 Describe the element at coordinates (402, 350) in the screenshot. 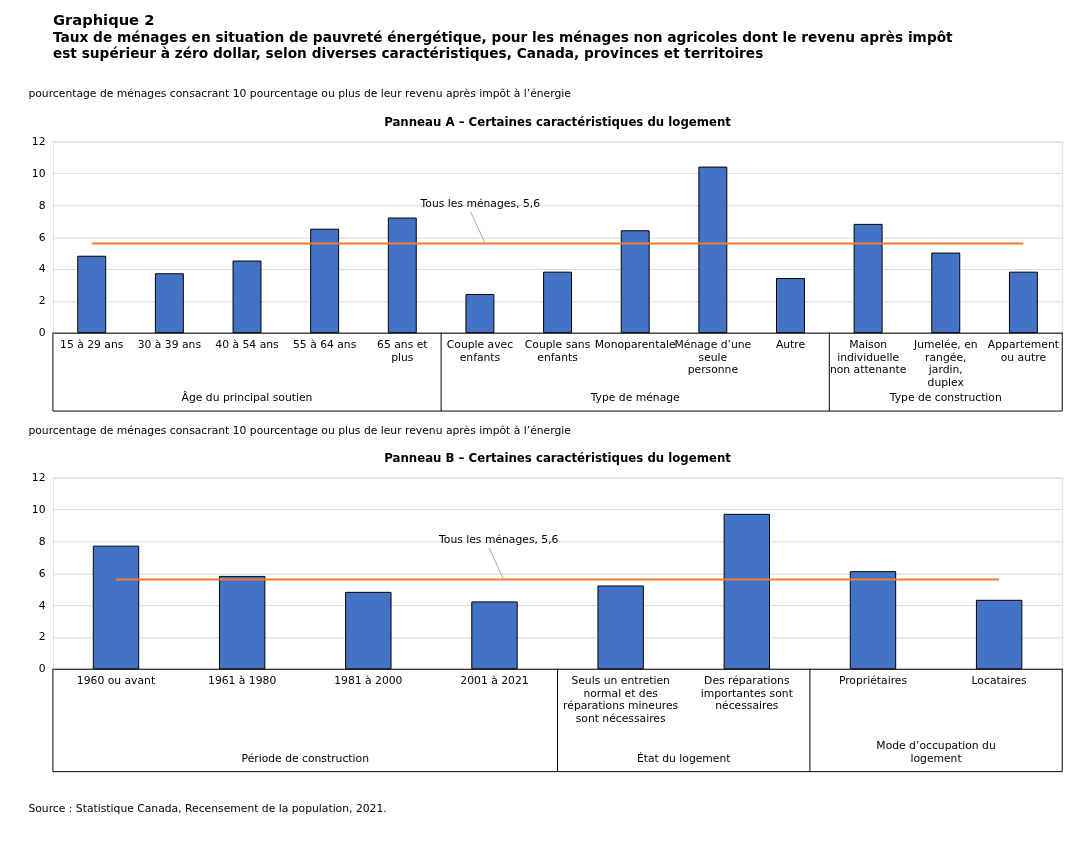

I see `x-tick-label: 65 ans et plus` at that location.